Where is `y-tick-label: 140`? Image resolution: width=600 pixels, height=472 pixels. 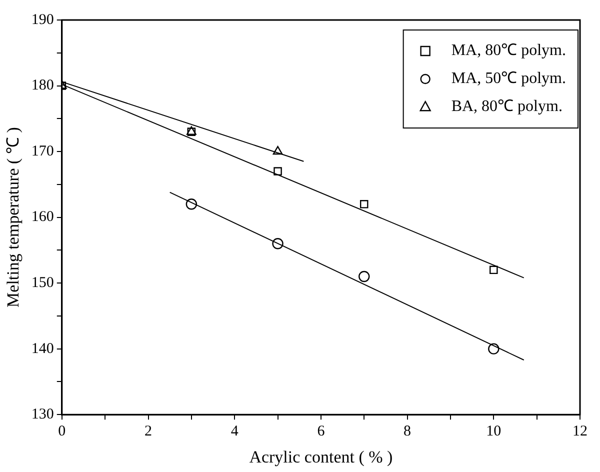
y-tick-label: 140 is located at coordinates (42, 348).